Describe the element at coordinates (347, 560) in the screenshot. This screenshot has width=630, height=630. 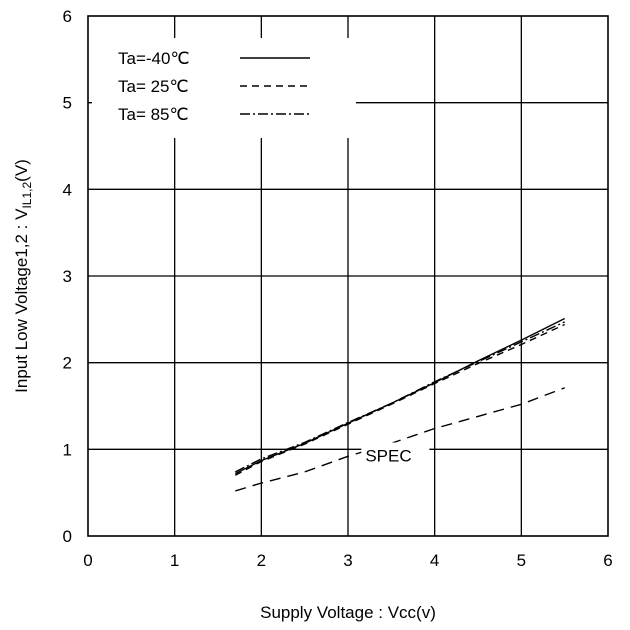
I see `x-tick-label: 3` at that location.